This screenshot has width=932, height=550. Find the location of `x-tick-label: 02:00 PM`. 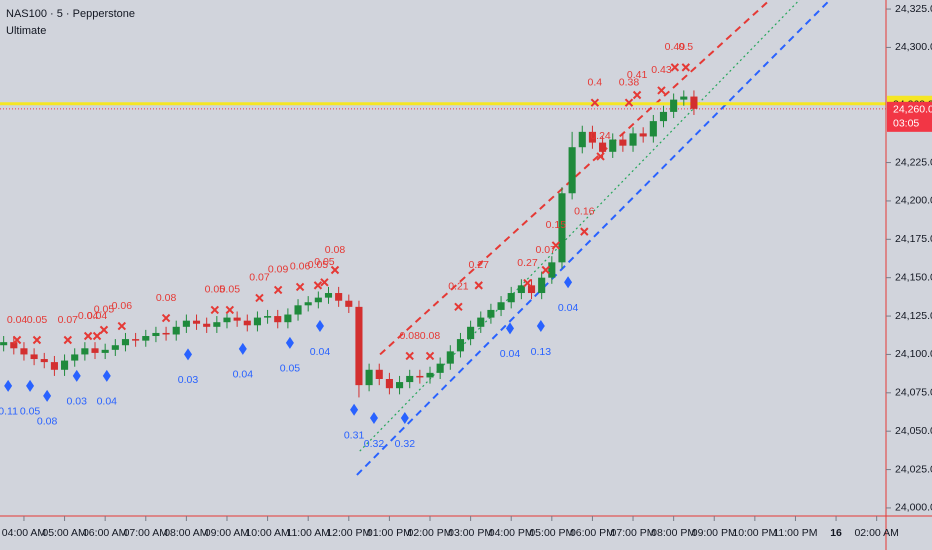

x-tick-label: 02:00 PM is located at coordinates (430, 533).